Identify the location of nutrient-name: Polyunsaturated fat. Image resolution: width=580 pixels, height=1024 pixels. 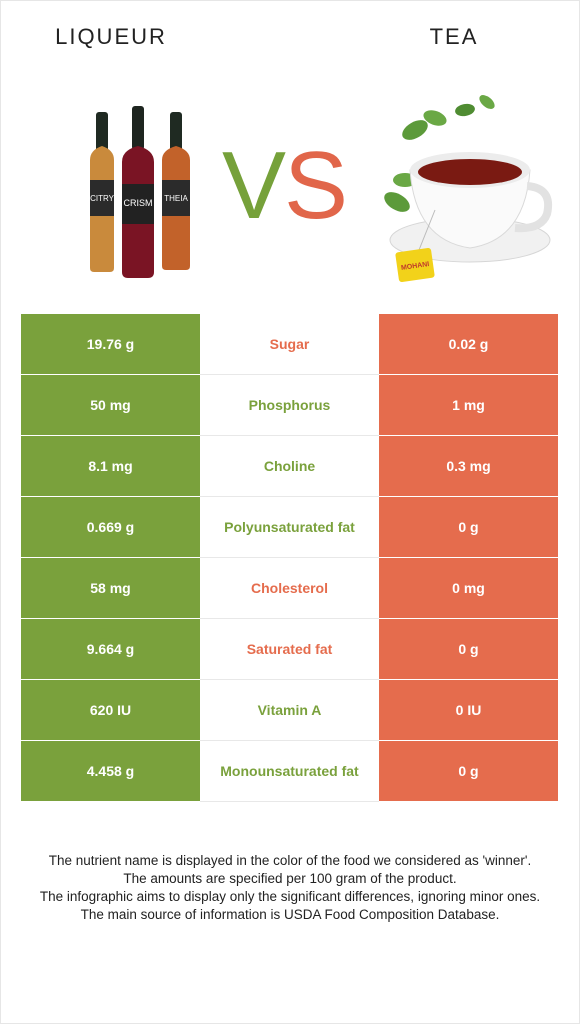
(289, 527).